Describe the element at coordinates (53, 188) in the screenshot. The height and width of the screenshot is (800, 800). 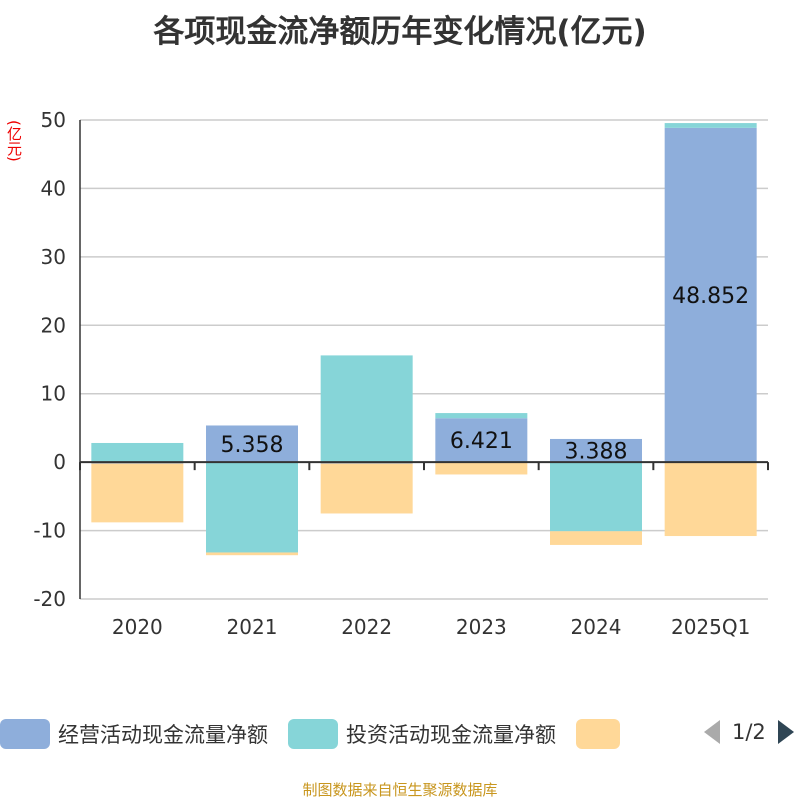
I see `y-tick-label: 40` at that location.